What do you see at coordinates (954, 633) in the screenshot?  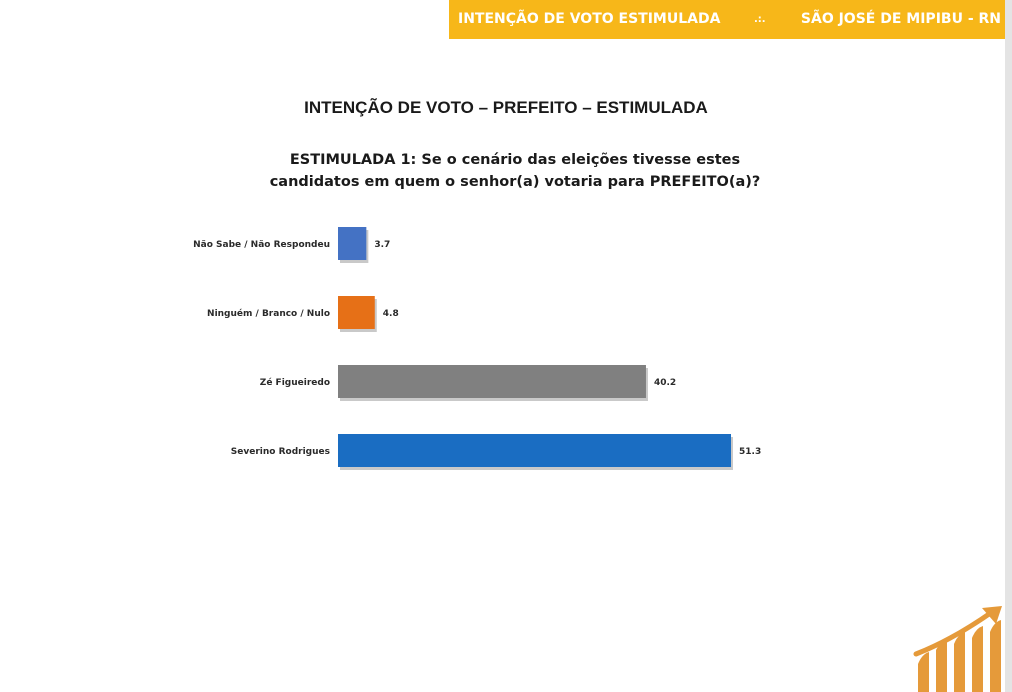 I see `logo-trend-line` at bounding box center [954, 633].